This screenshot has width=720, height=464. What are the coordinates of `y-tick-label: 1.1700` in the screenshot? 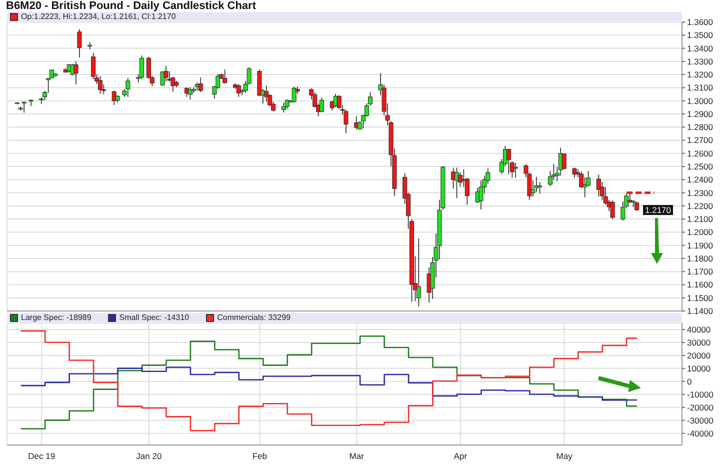 It's located at (700, 271).